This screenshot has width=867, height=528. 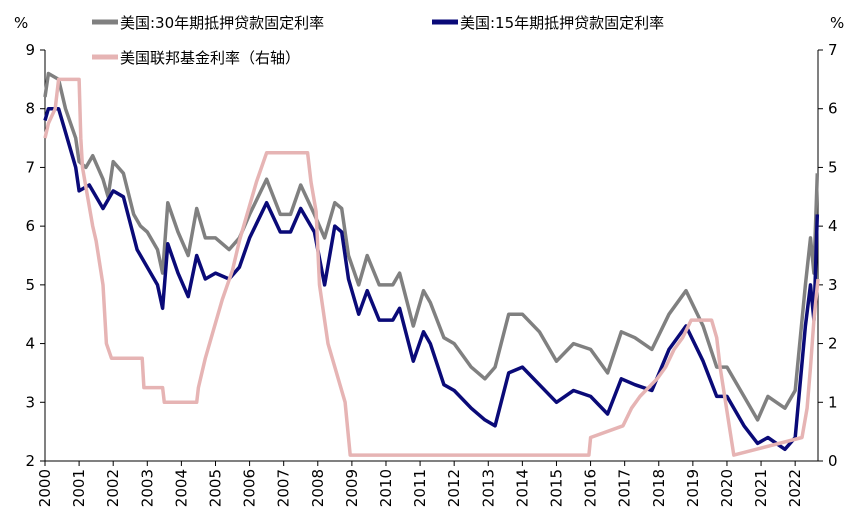 What do you see at coordinates (222, 23) in the screenshot?
I see `legend-label: 美国:30年期抵押贷款固定利率` at bounding box center [222, 23].